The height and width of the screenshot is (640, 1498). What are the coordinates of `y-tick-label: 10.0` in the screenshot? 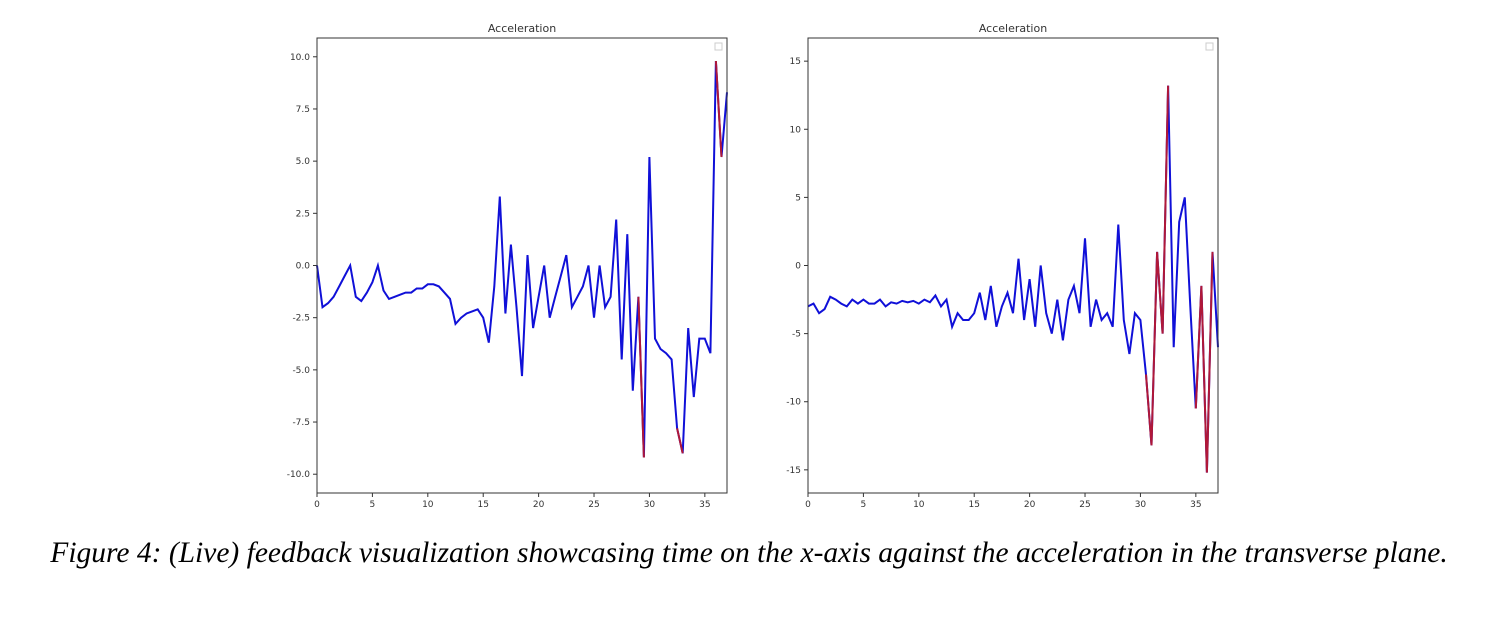 It's located at (300, 58).